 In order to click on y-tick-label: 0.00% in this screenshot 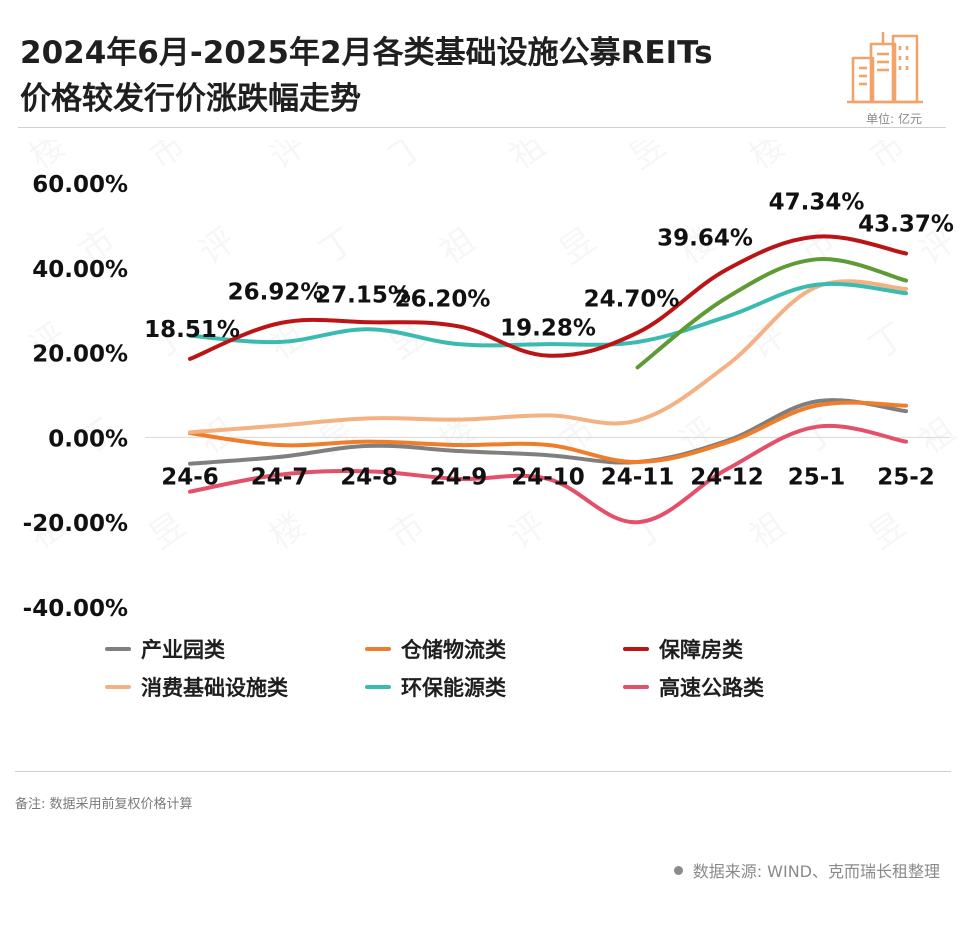, I will do `click(88, 439)`.